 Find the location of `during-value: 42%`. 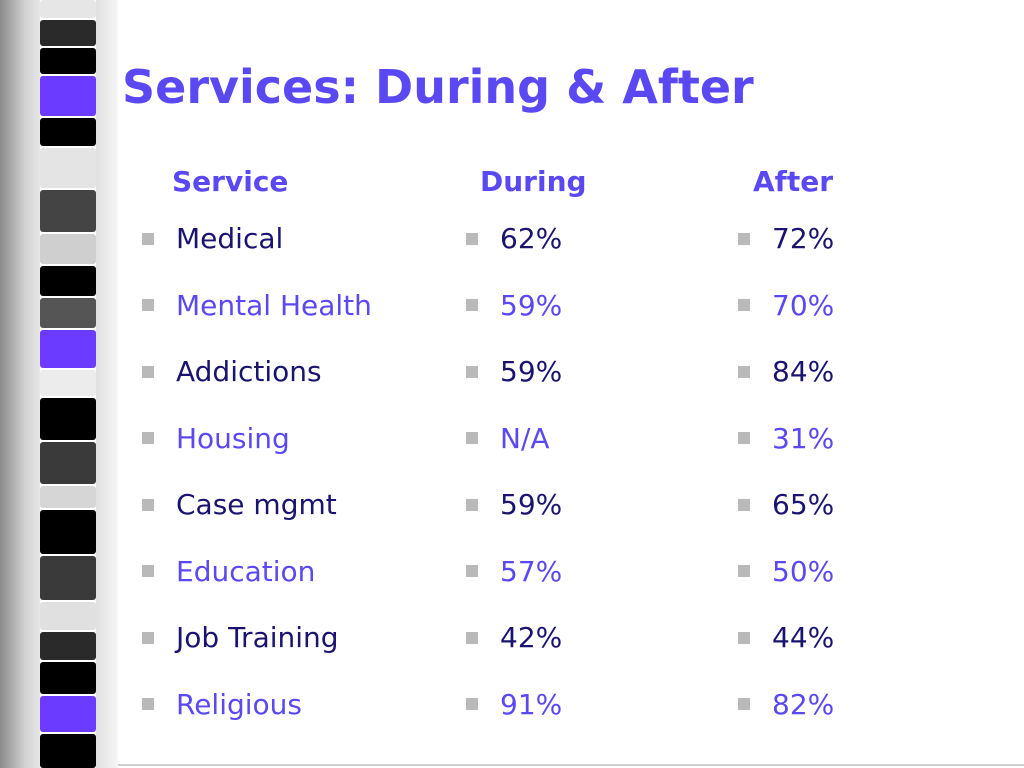

during-value: 42% is located at coordinates (531, 637).